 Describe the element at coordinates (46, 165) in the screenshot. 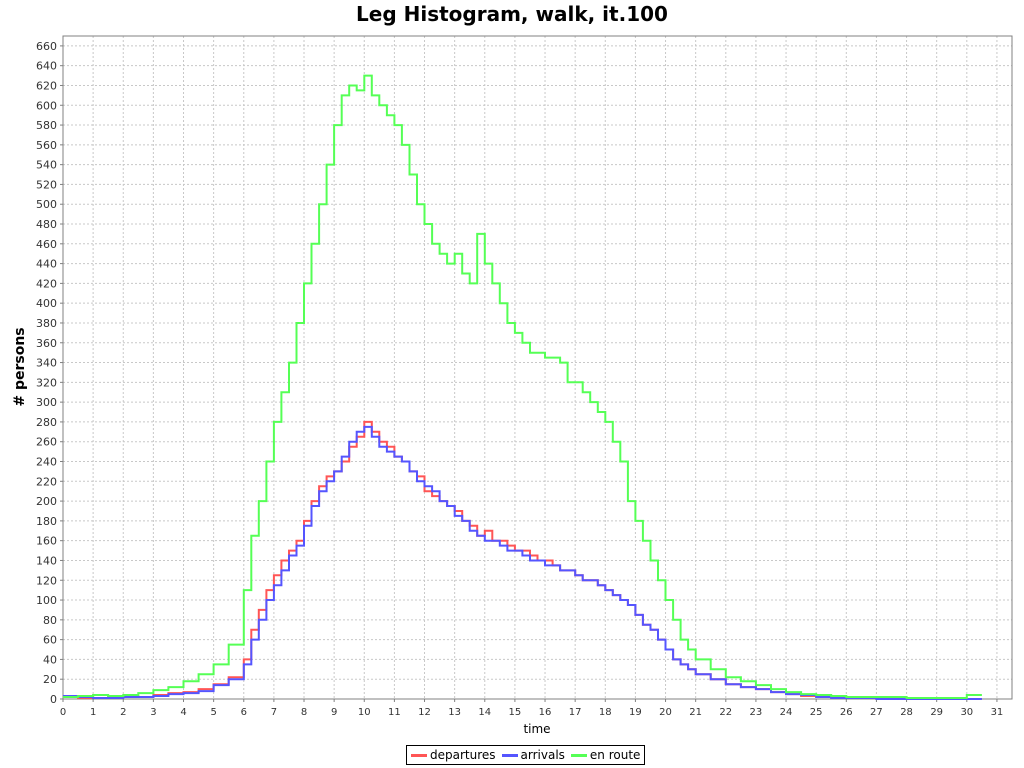

I see `y-tick-label: 540` at that location.